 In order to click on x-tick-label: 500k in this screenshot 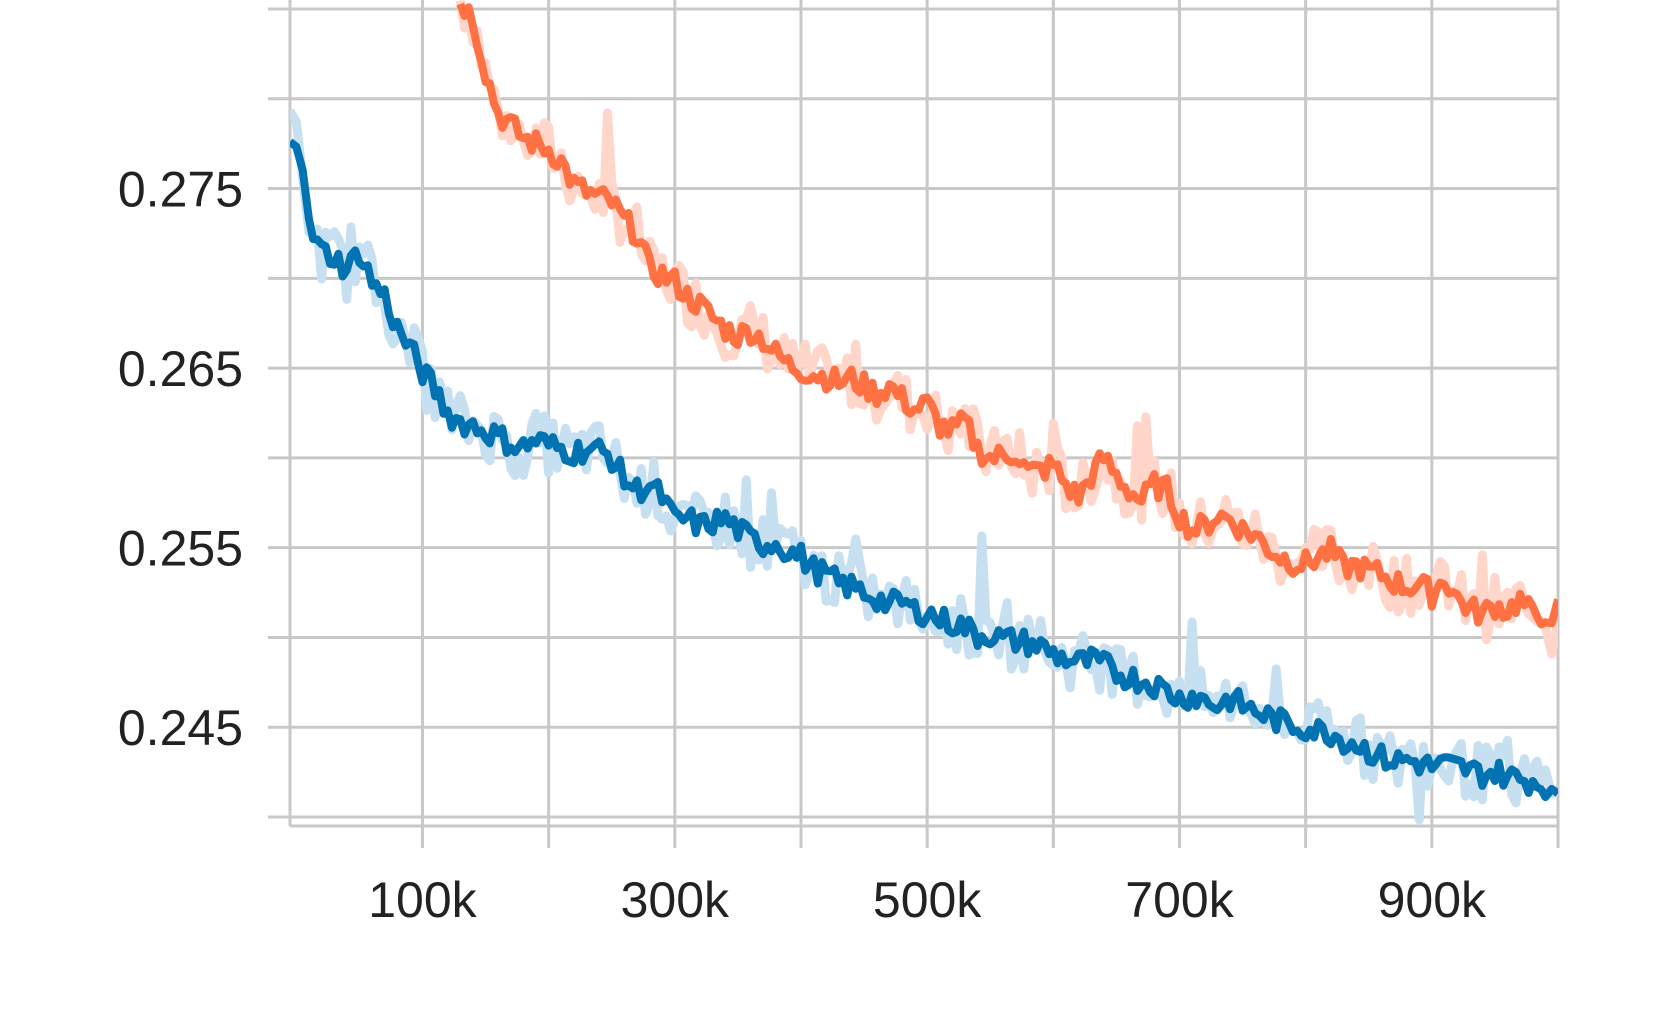, I will do `click(927, 900)`.